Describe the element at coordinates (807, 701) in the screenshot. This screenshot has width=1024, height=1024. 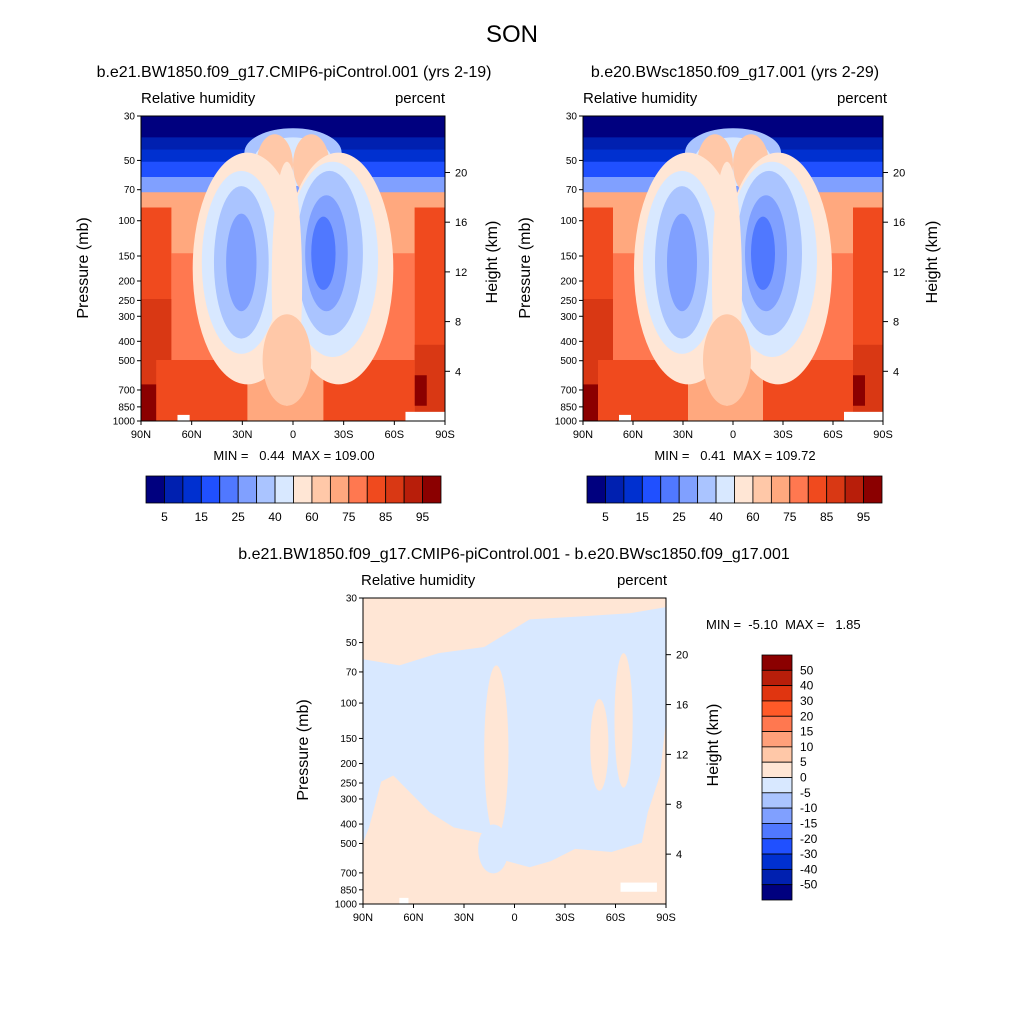
I see `colorbar-label: 30` at that location.